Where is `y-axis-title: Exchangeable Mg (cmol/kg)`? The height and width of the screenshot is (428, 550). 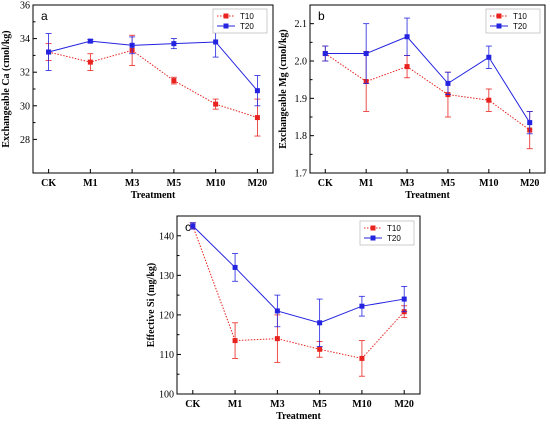
y-axis-title: Exchangeable Mg (cmol/kg) is located at coordinates (283, 88).